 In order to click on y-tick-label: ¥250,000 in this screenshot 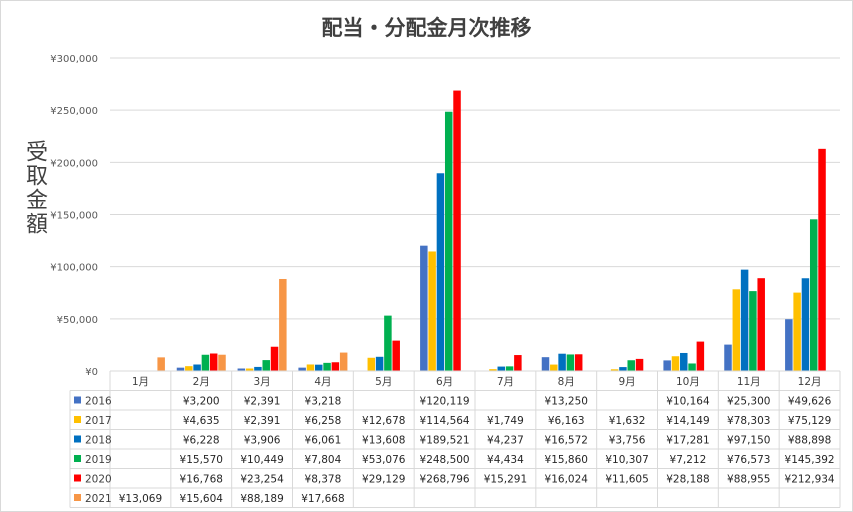, I will do `click(74, 111)`.